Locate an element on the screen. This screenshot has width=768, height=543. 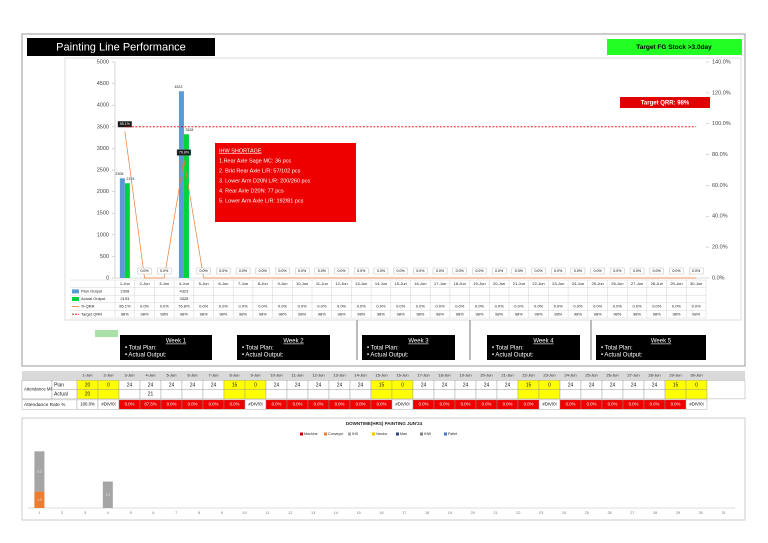
y-tick-label: 2000 is located at coordinates (103, 192).